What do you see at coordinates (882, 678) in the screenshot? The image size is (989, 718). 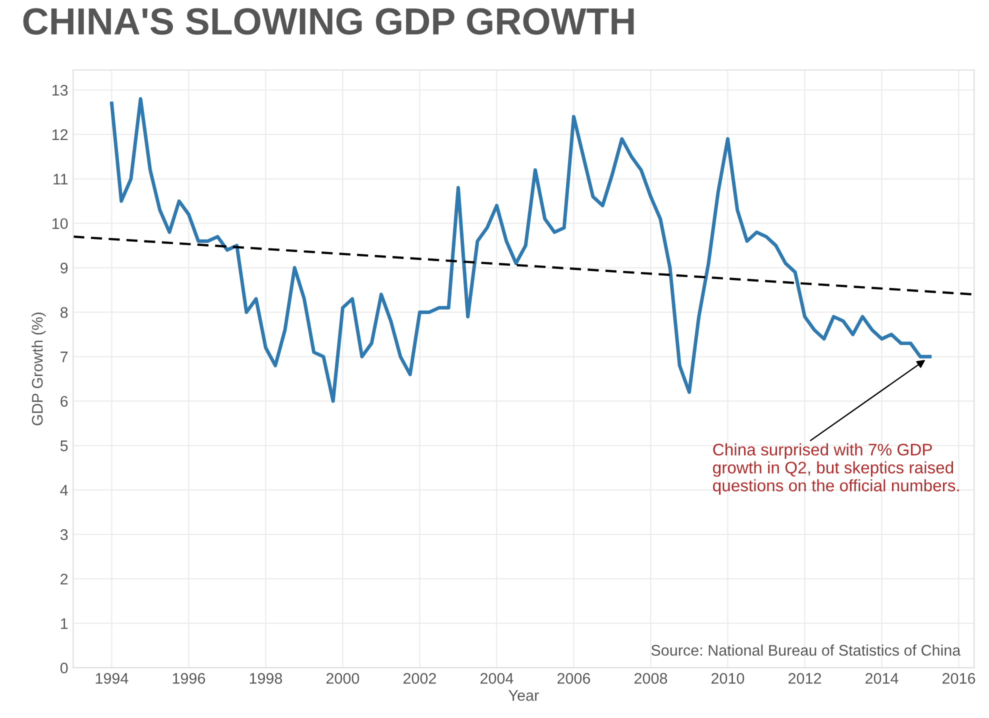 I see `x-tick-label: 2014` at bounding box center [882, 678].